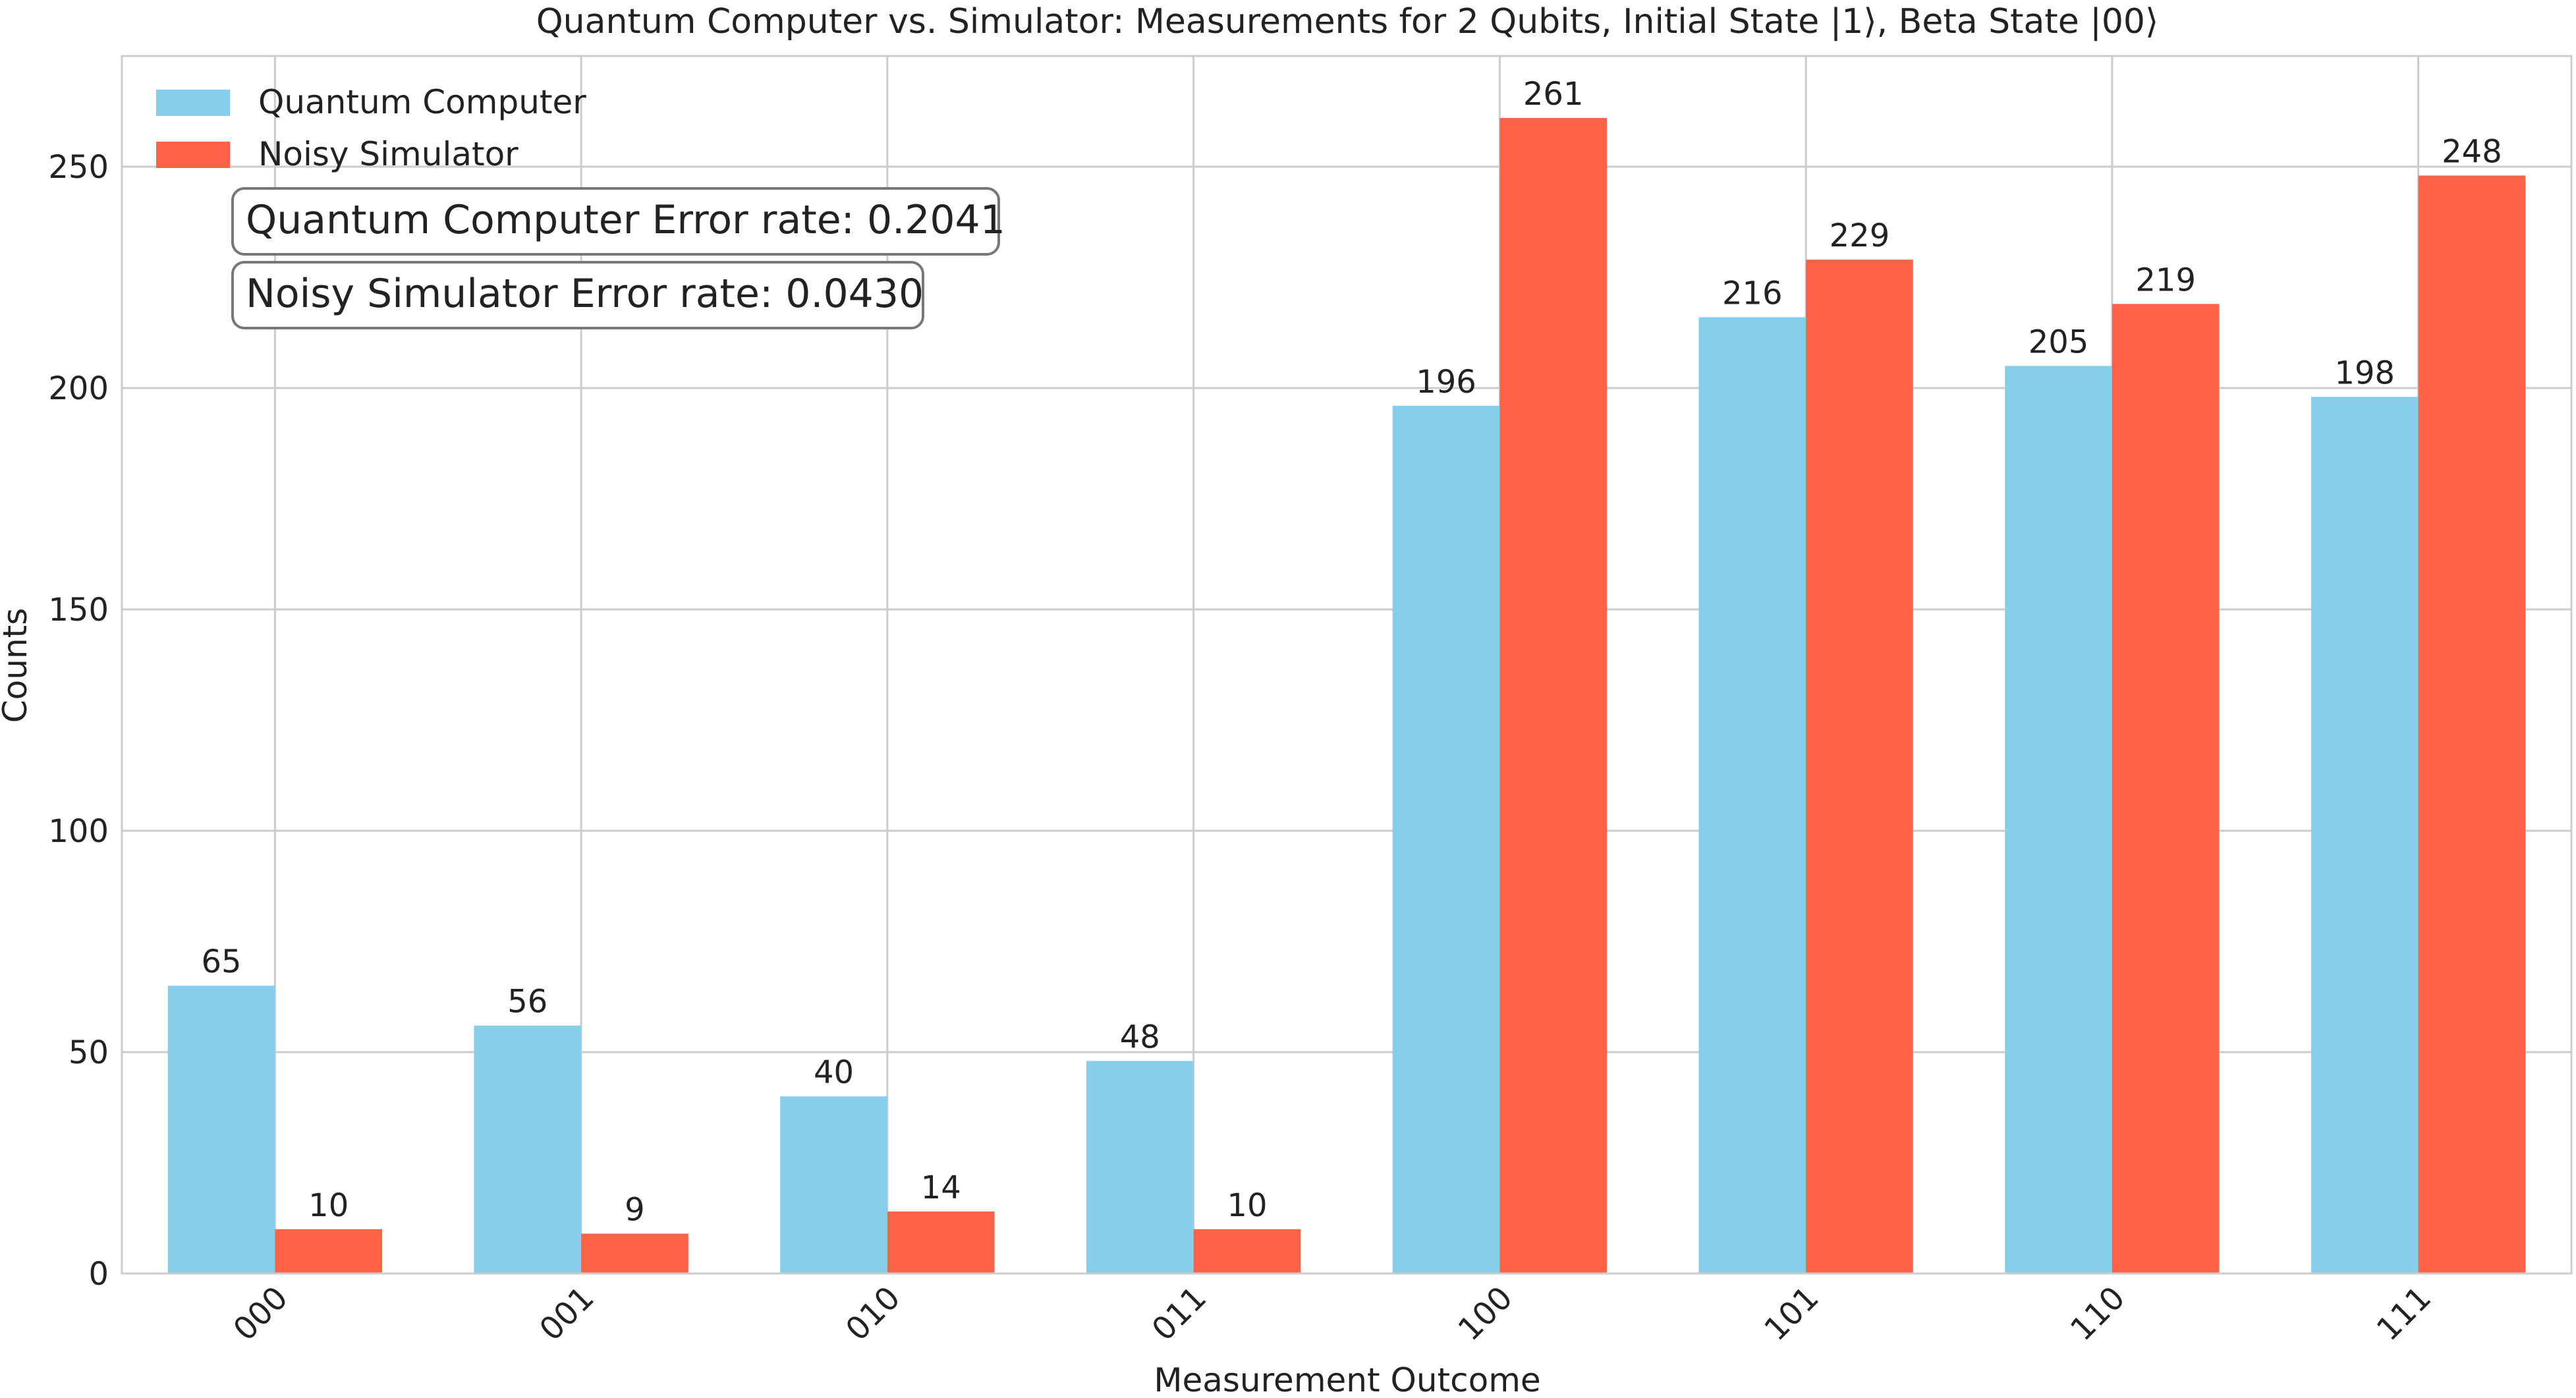  Describe the element at coordinates (1752, 293) in the screenshot. I see `data-label-quantum-computer-101: 216` at that location.